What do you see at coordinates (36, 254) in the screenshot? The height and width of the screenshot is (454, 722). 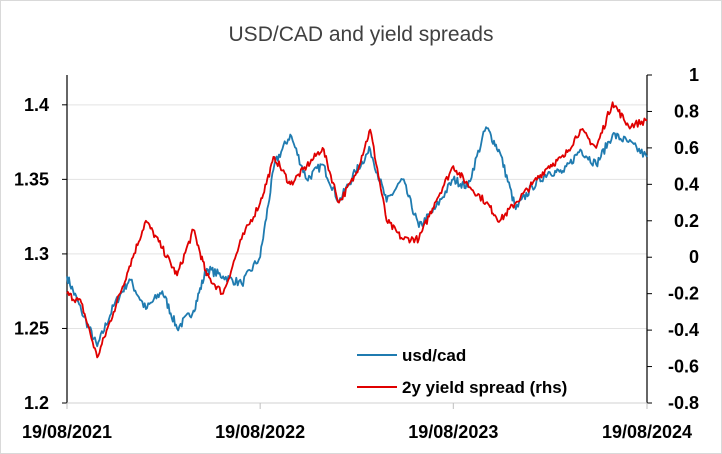 I see `left-axis-tick-label: 1.3` at bounding box center [36, 254].